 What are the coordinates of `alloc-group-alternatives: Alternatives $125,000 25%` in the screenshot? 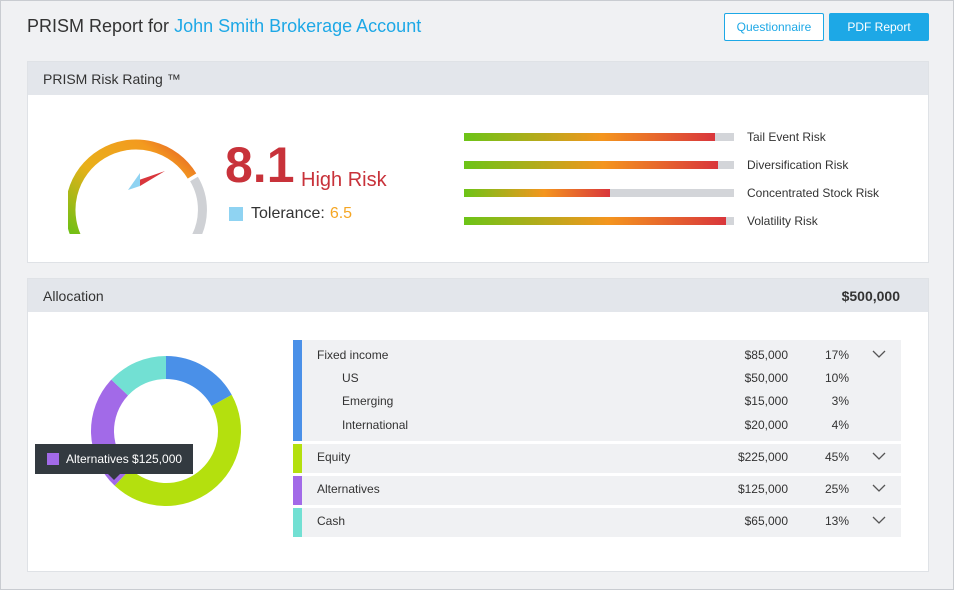 It's located at (597, 490).